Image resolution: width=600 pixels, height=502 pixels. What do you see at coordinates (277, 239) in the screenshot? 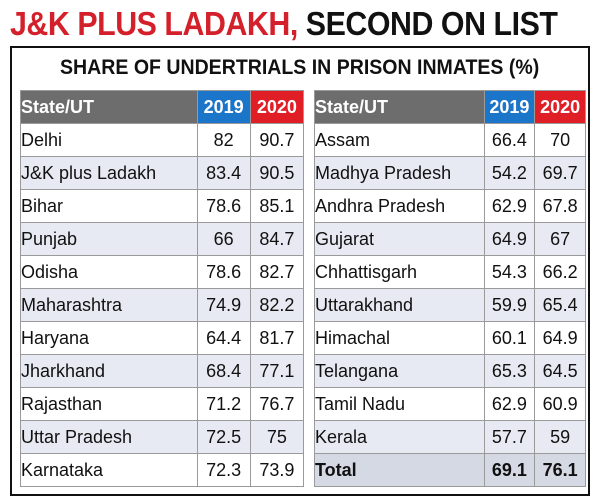
I see `value-2020-cell: 84.7` at bounding box center [277, 239].